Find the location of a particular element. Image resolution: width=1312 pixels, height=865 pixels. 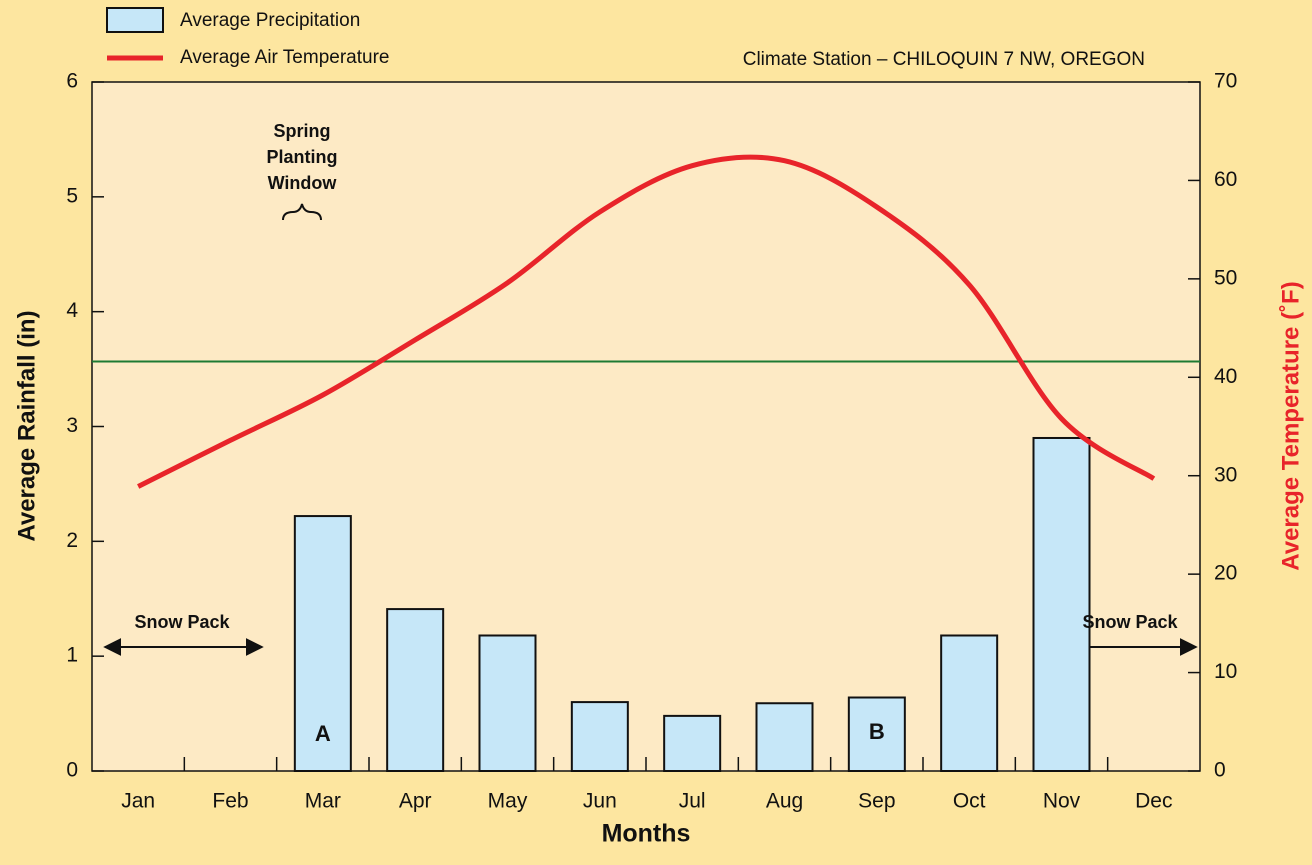

y-tick-label: 3 is located at coordinates (72, 425).